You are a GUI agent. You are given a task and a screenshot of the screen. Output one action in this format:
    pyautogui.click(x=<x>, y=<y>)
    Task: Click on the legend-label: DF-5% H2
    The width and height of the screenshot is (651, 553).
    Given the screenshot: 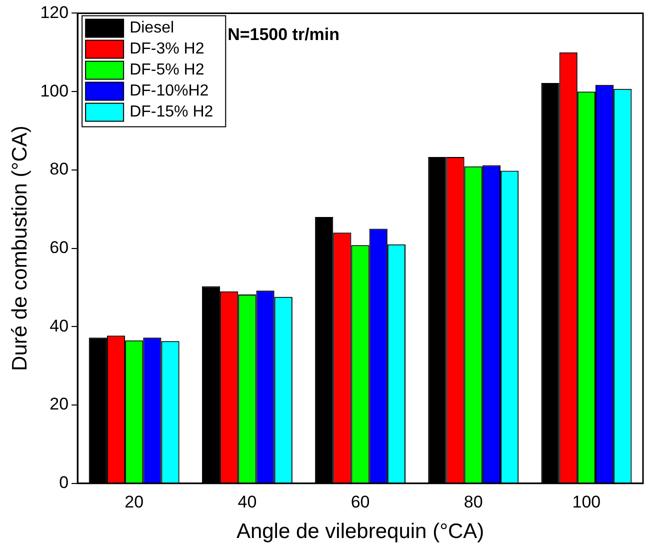 What is the action you would take?
    pyautogui.click(x=167, y=70)
    